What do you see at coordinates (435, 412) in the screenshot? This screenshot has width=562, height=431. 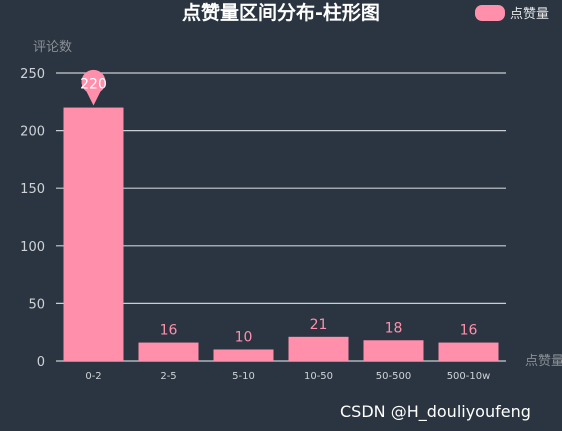 I see `watermark: CSDN @H_douliyoufeng` at bounding box center [435, 412].